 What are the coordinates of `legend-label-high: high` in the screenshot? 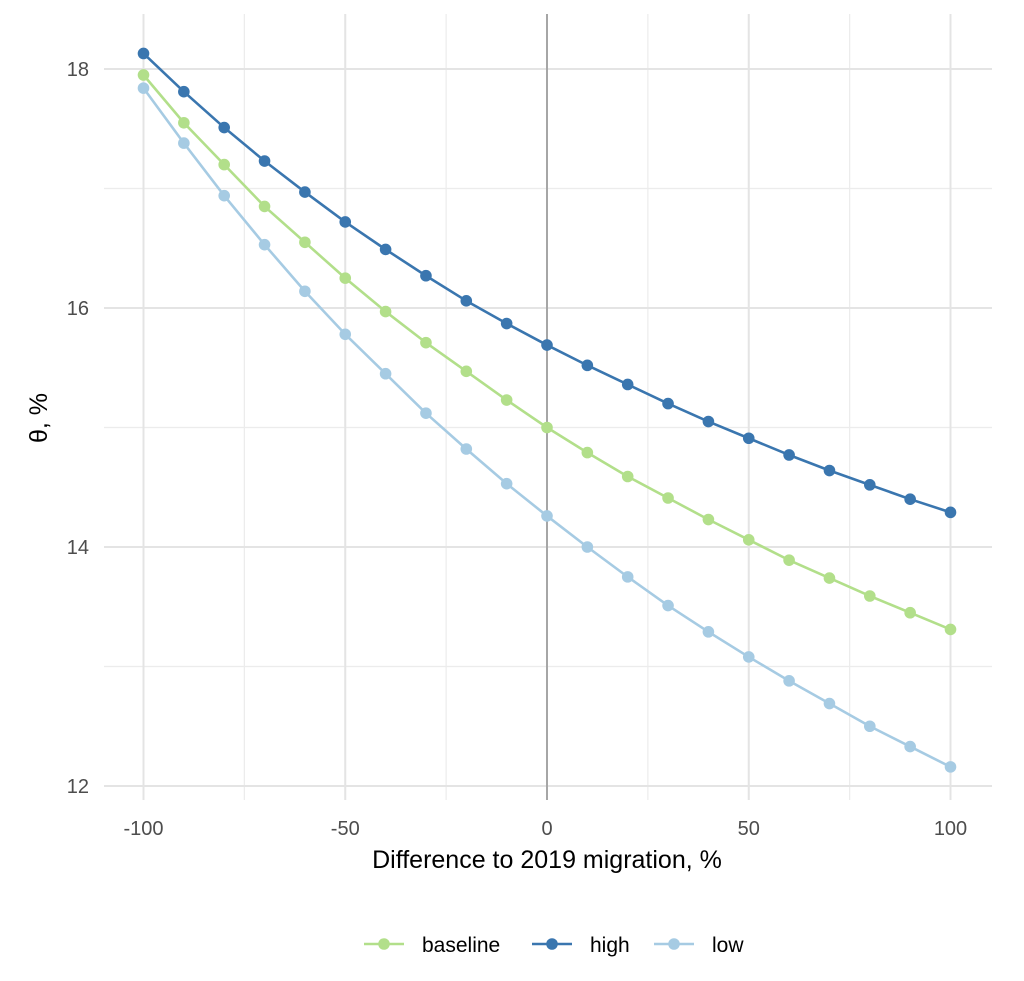 It's located at (610, 945).